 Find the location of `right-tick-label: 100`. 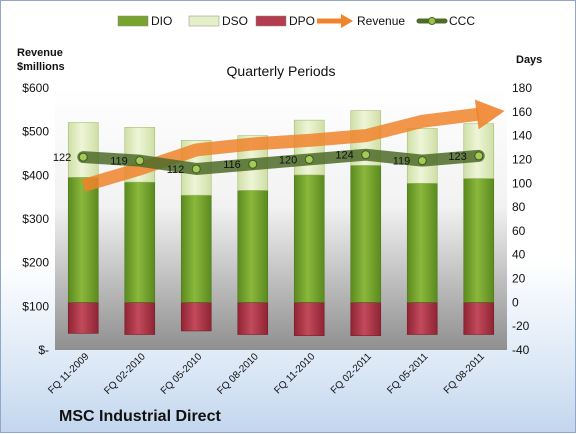

right-tick-label: 100 is located at coordinates (522, 183).